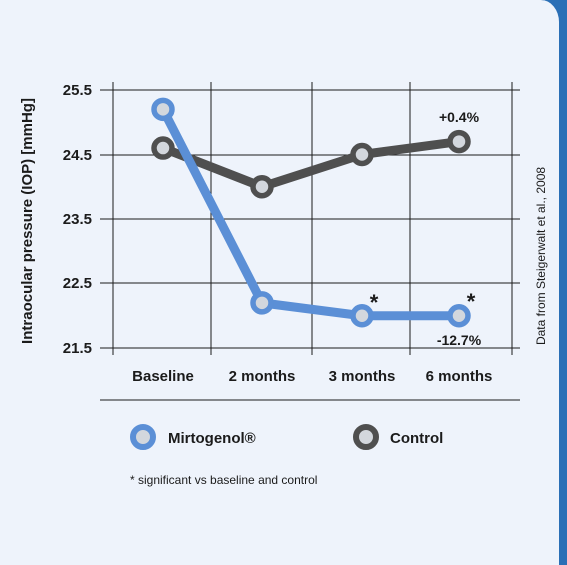  Describe the element at coordinates (362, 376) in the screenshot. I see `x-tick-label: 3 months` at that location.